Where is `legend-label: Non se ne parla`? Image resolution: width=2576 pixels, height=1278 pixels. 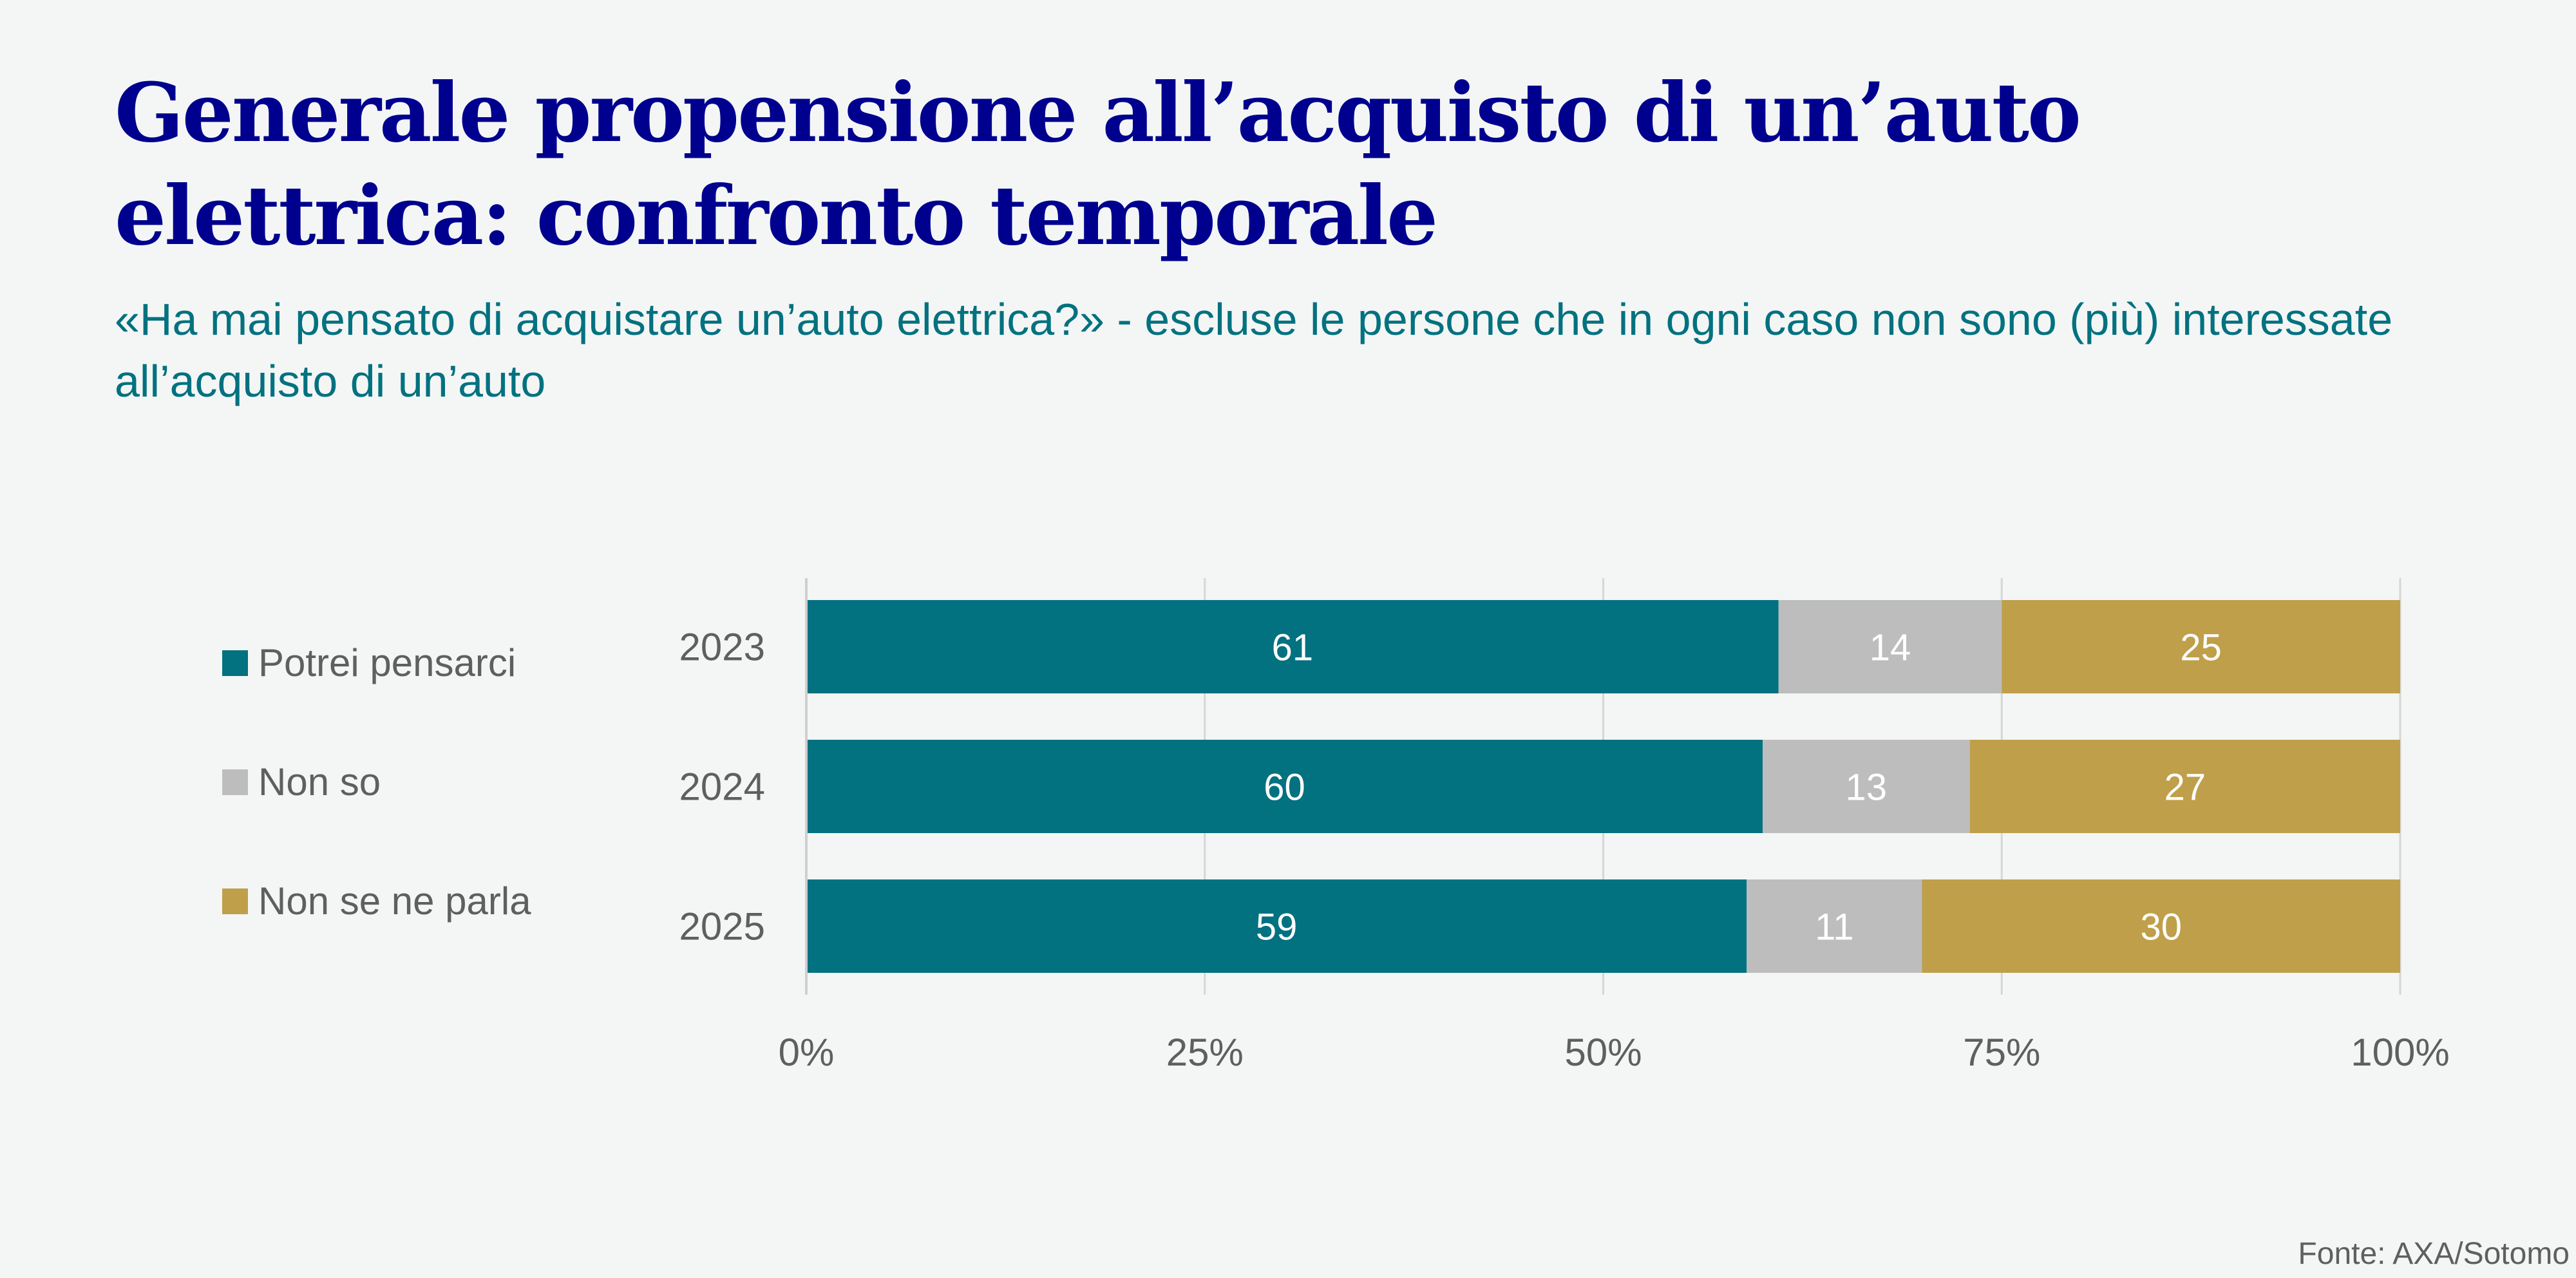 legend-label: Non se ne parla is located at coordinates (395, 901).